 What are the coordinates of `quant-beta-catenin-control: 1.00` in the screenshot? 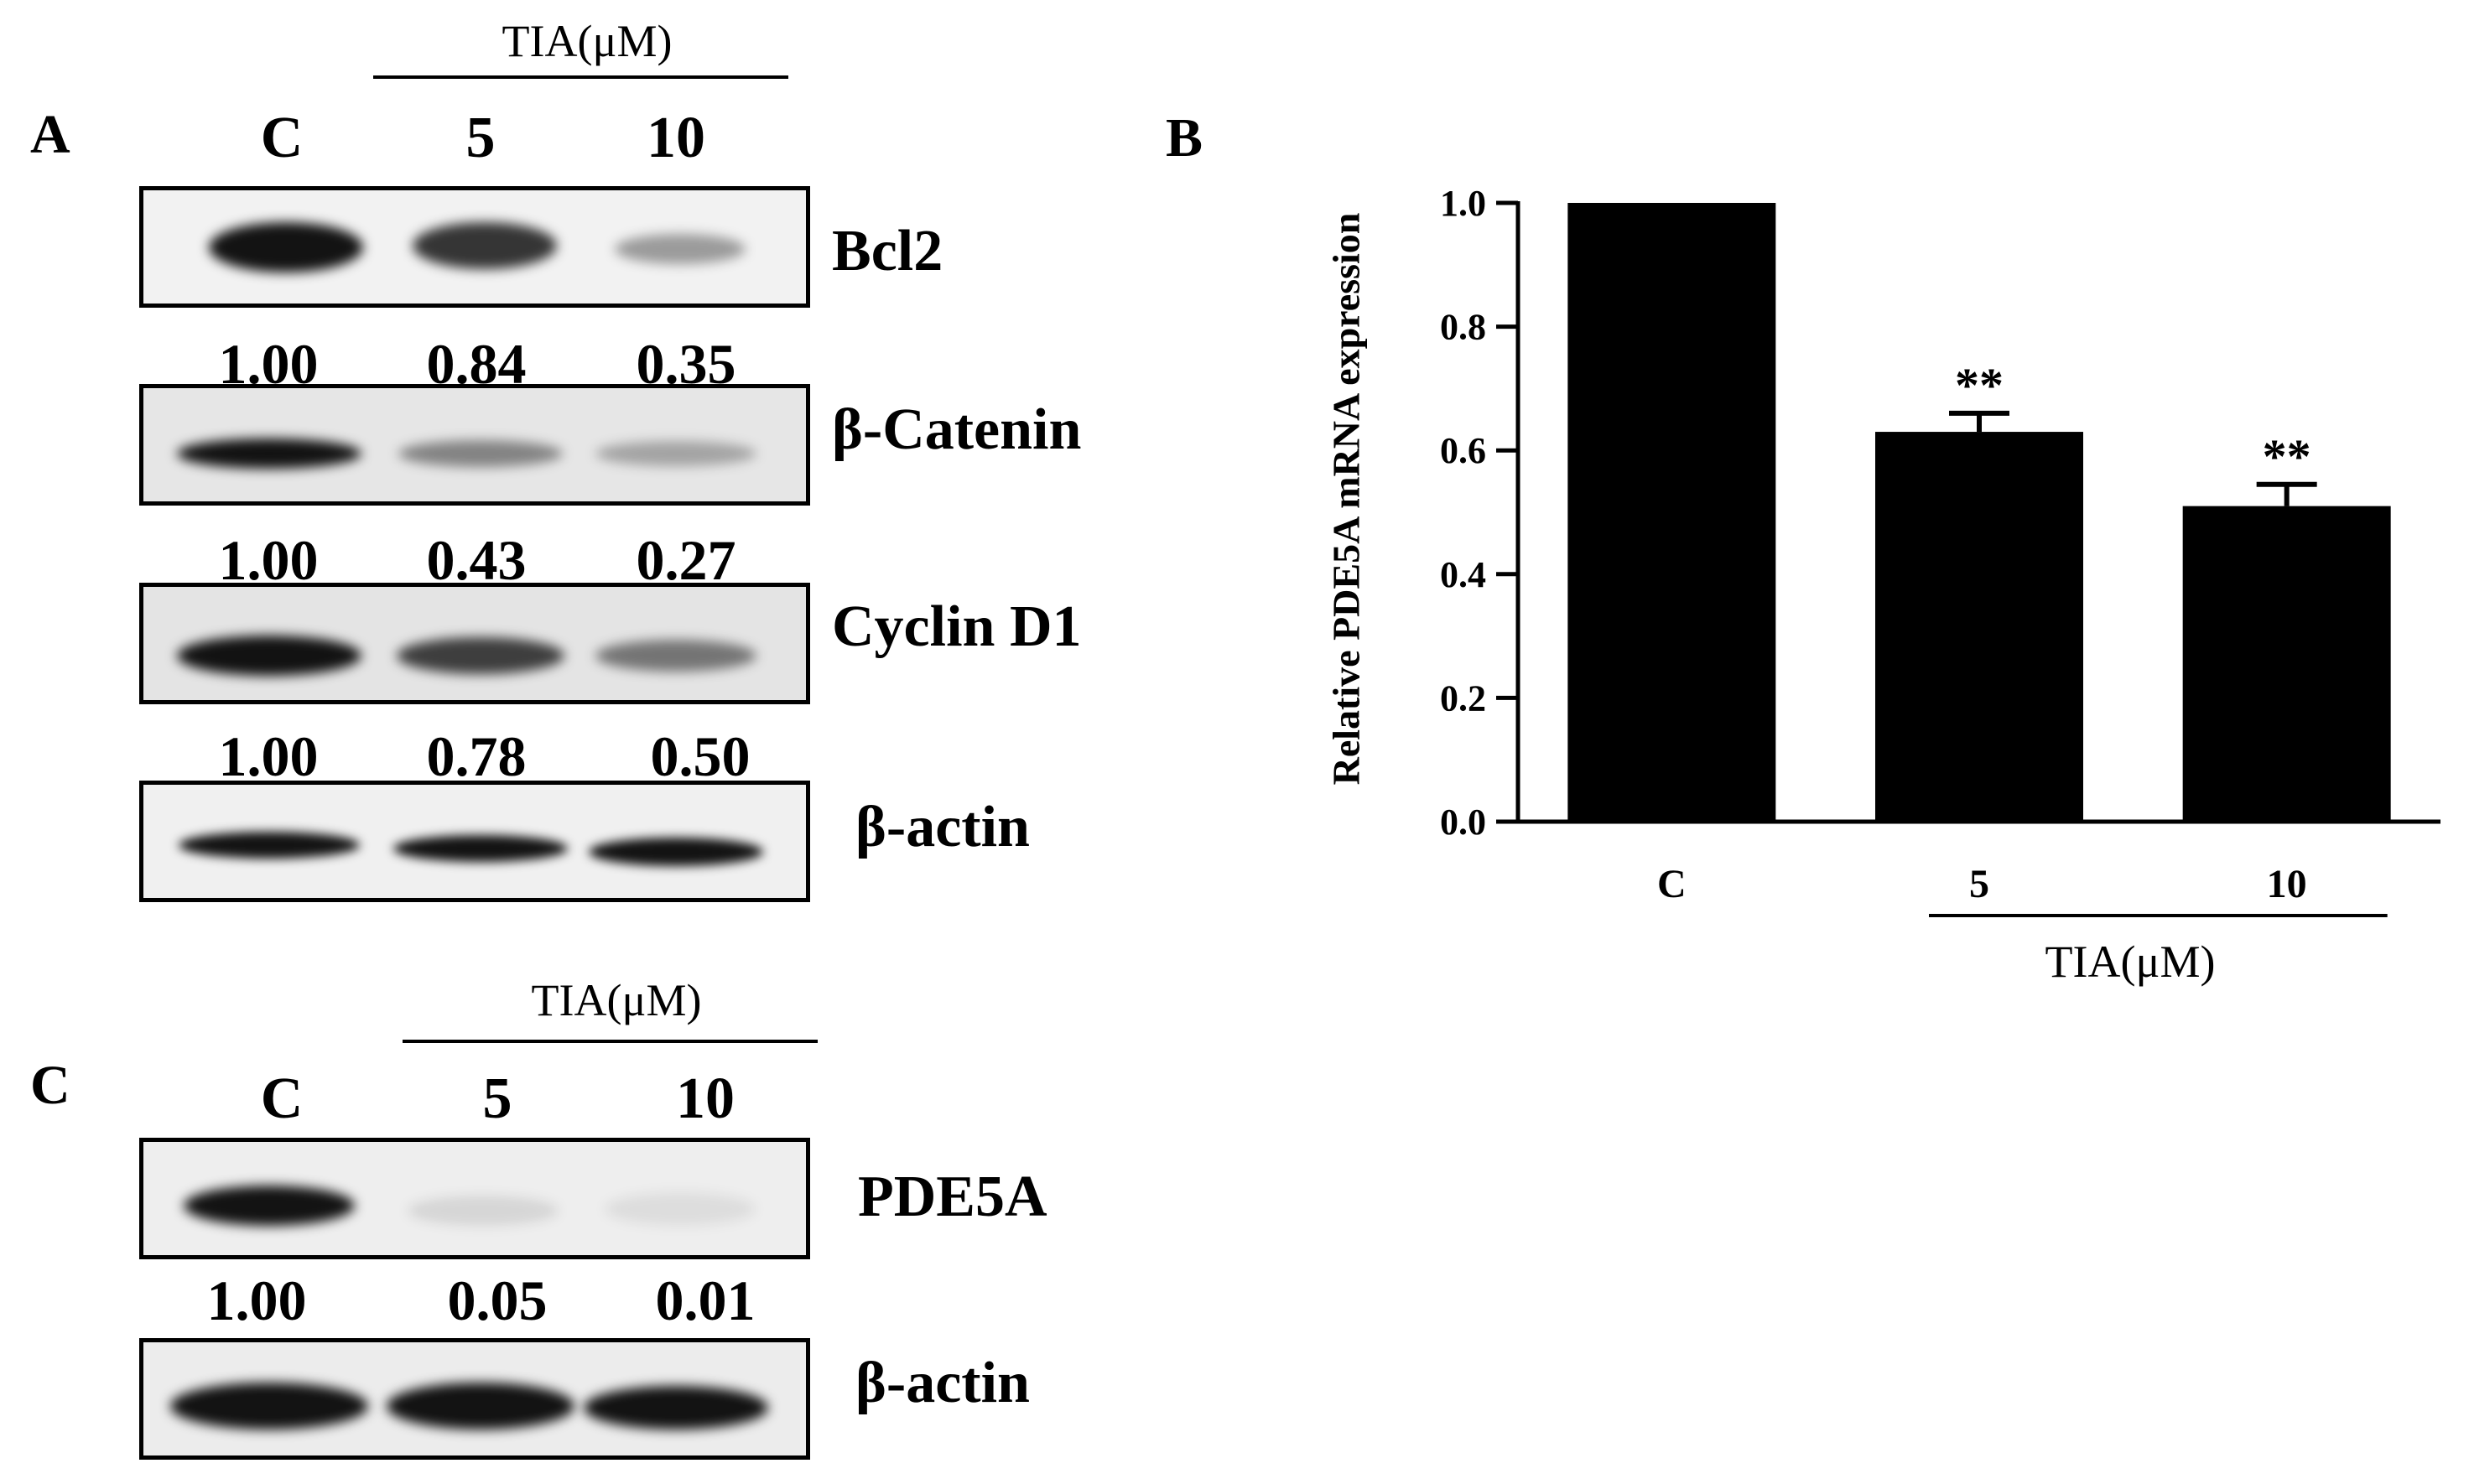 It's located at (268, 560).